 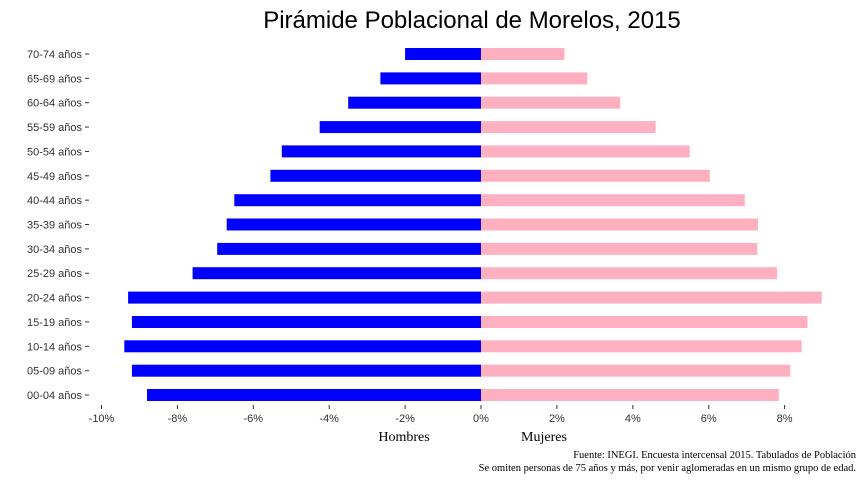 I want to click on x-tick-label: -10%, so click(x=102, y=419).